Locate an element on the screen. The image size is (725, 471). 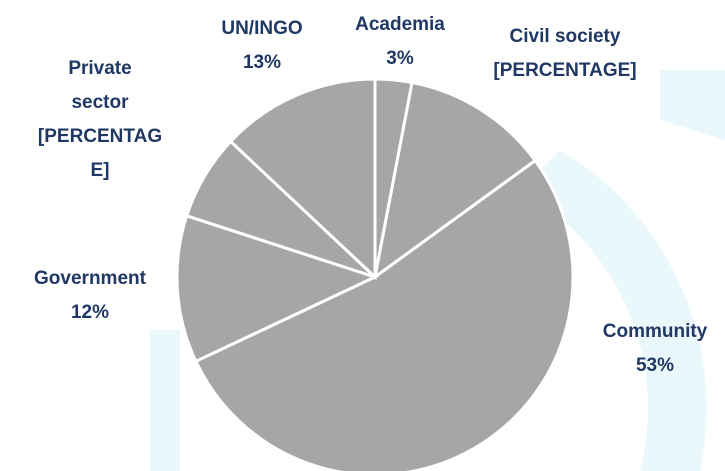
category-label: Academia is located at coordinates (400, 24).